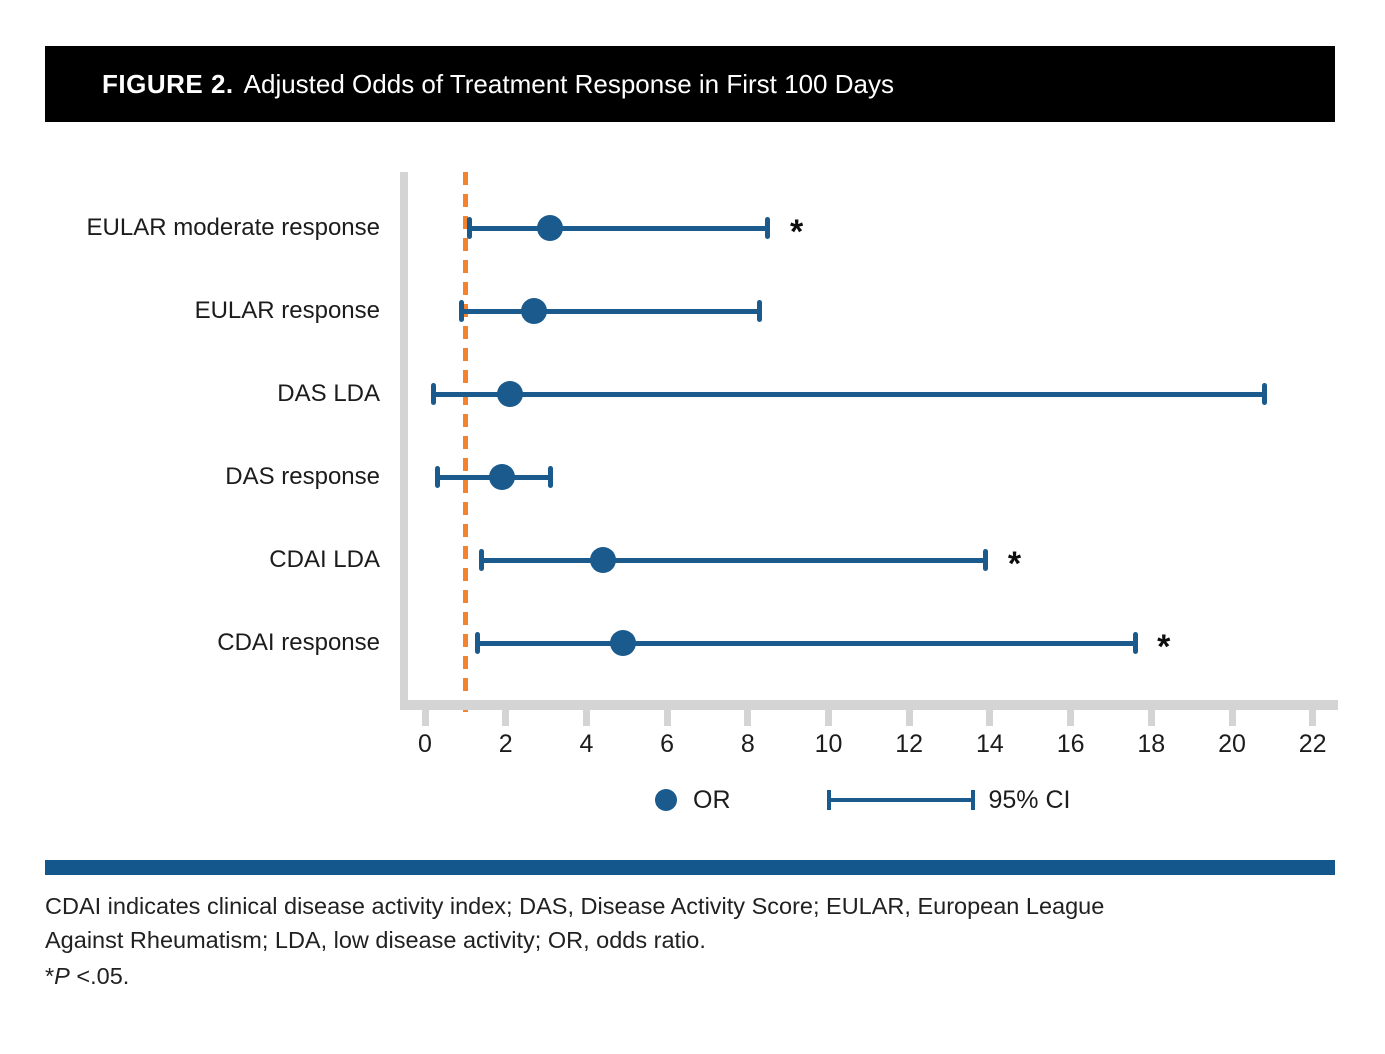 The height and width of the screenshot is (1054, 1385). What do you see at coordinates (99, 976) in the screenshot?
I see `p-note-rest: <.05.` at bounding box center [99, 976].